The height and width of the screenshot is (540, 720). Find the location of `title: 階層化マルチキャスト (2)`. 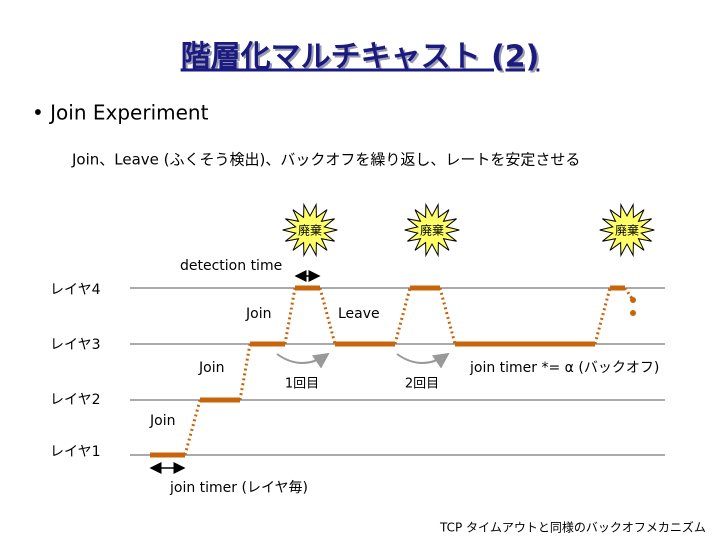

title: 階層化マルチキャスト (2) is located at coordinates (360, 57).